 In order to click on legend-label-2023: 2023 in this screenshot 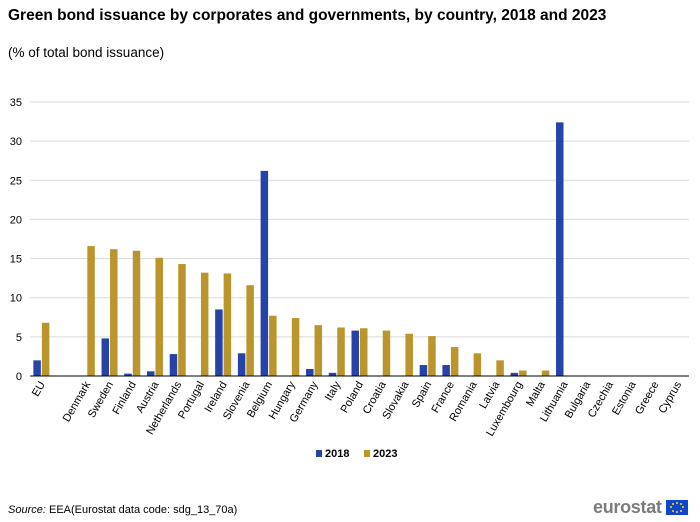, I will do `click(385, 454)`.